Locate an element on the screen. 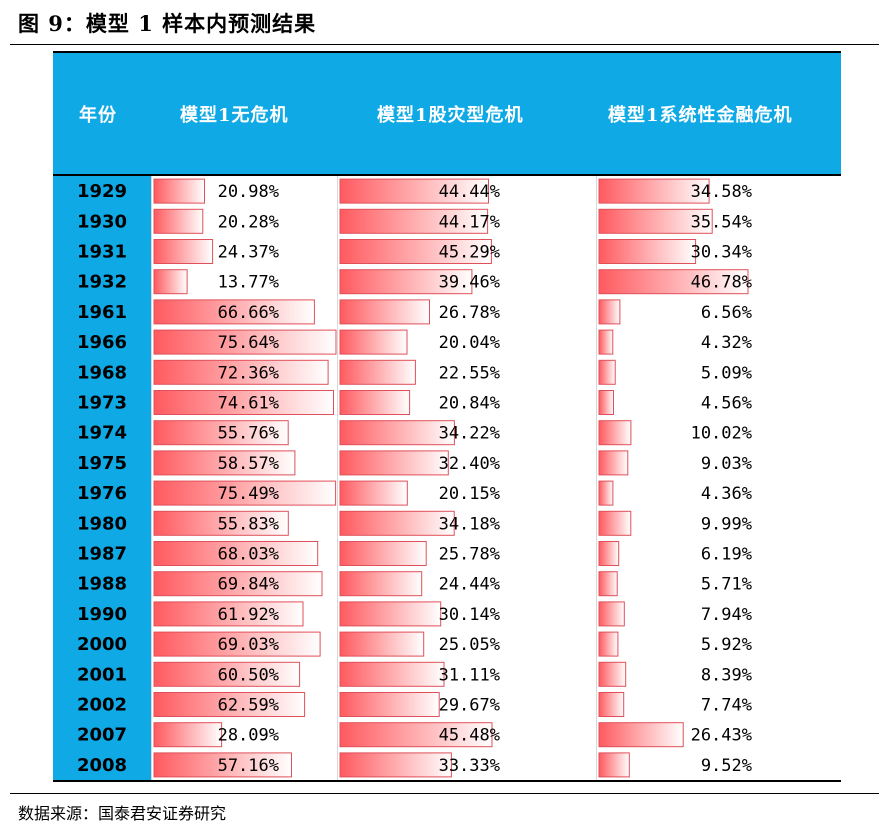  year-label: 2001 is located at coordinates (102, 674).